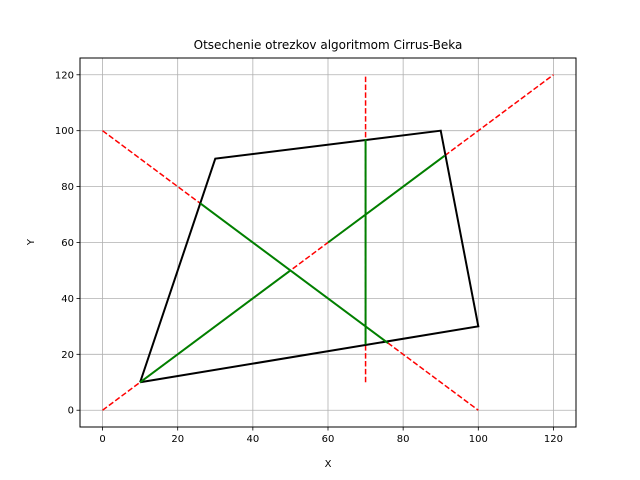  Describe the element at coordinates (102, 439) in the screenshot. I see `x-tick-label: 0` at that location.